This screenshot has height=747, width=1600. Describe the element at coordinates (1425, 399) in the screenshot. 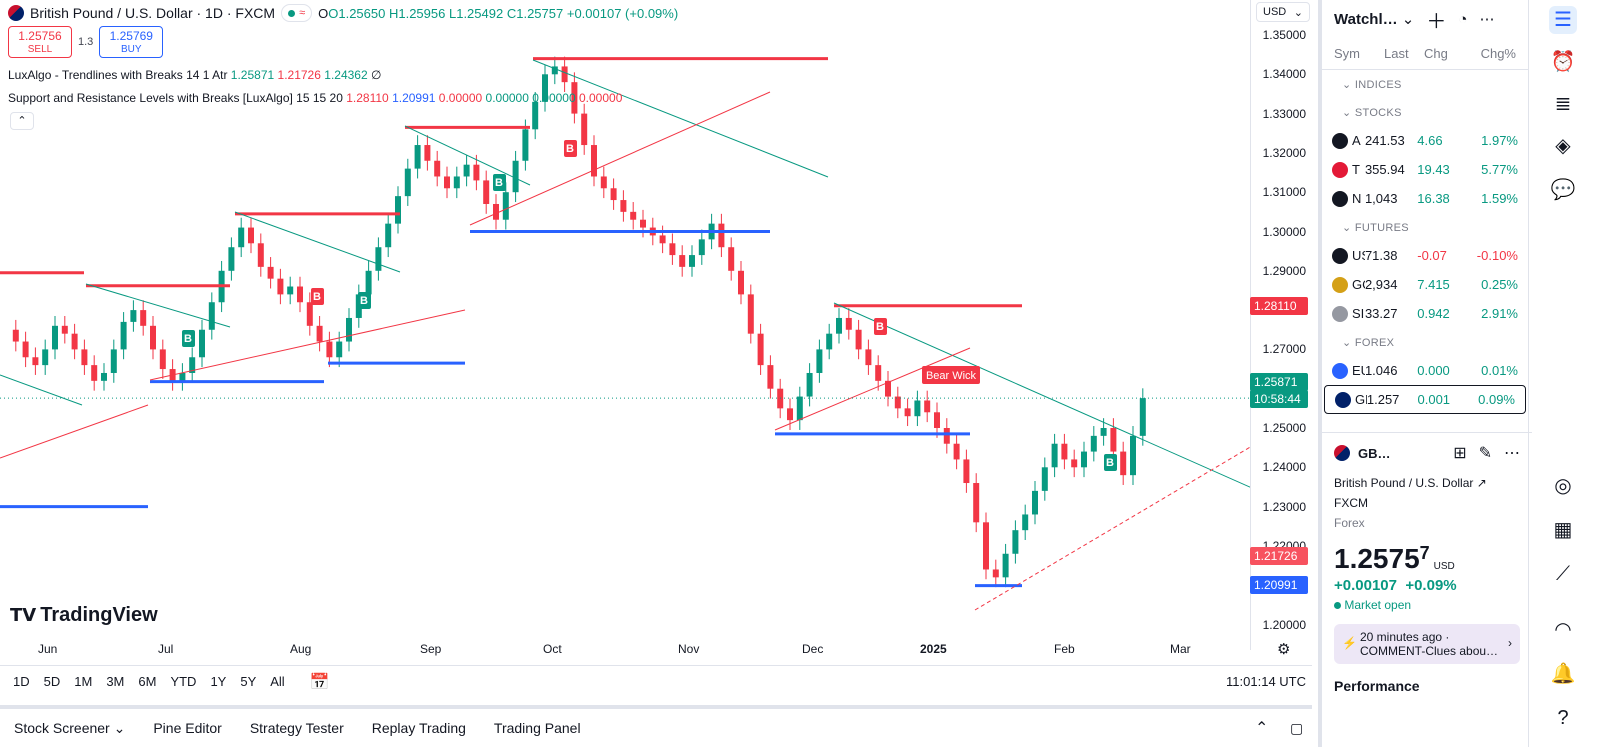

I see `watchlist-row: GE1.257 0.001 0.09%` at that location.